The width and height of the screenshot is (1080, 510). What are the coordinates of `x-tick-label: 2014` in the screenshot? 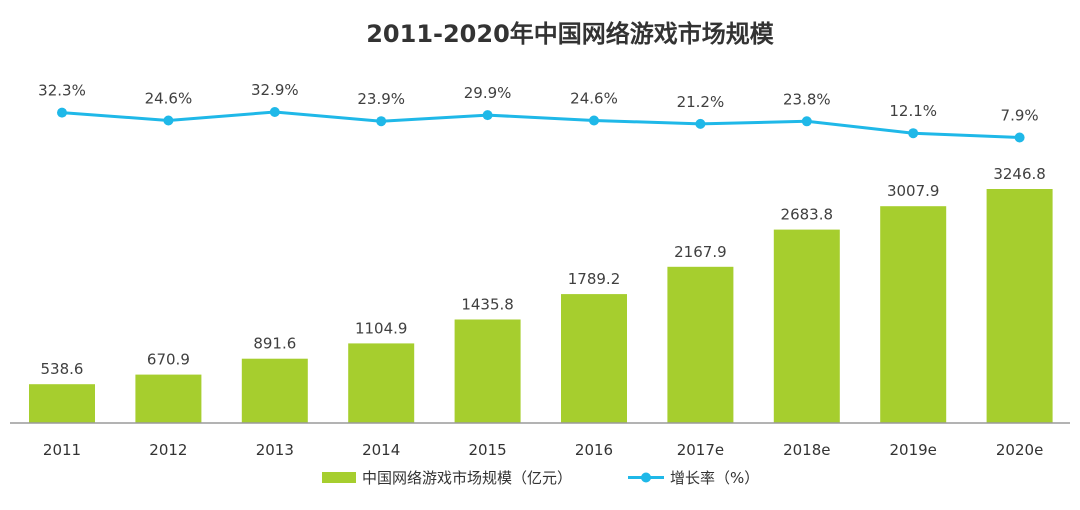 It's located at (381, 450).